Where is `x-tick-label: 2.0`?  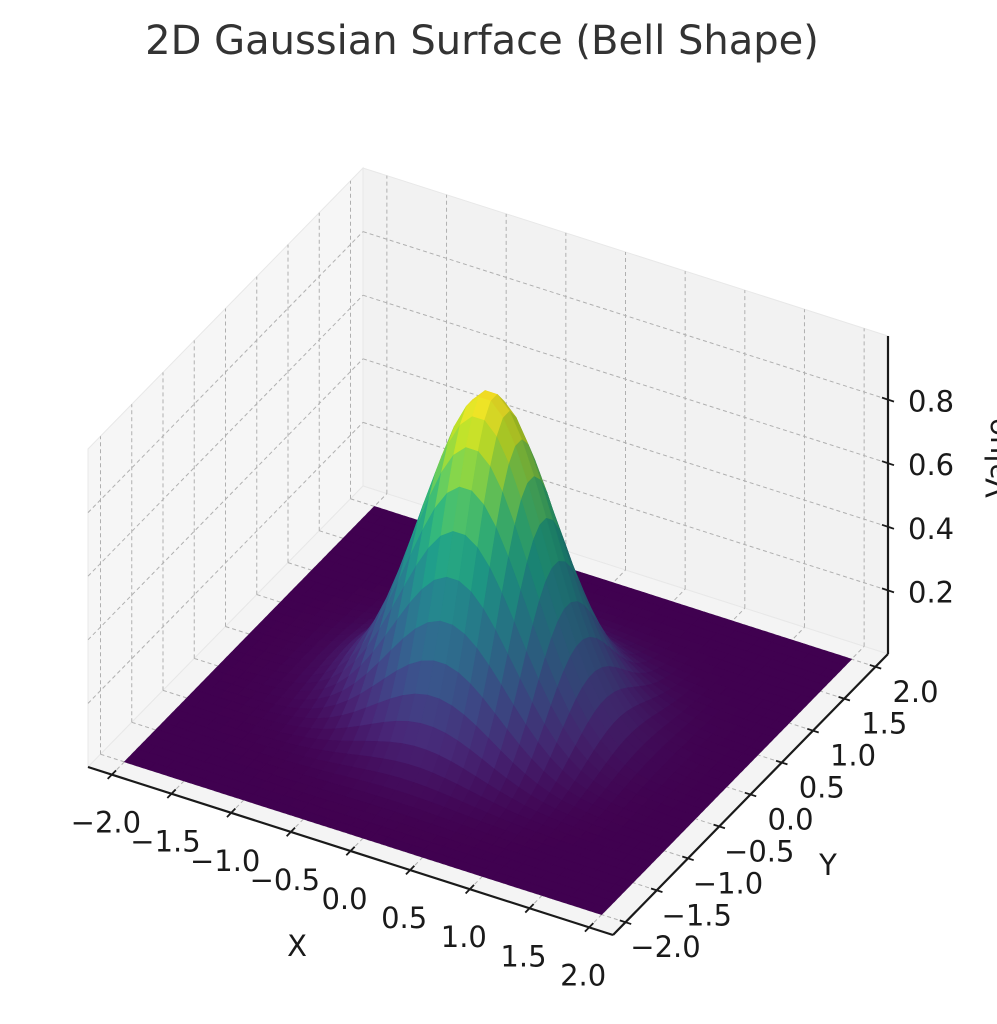 x-tick-label: 2.0 is located at coordinates (583, 975).